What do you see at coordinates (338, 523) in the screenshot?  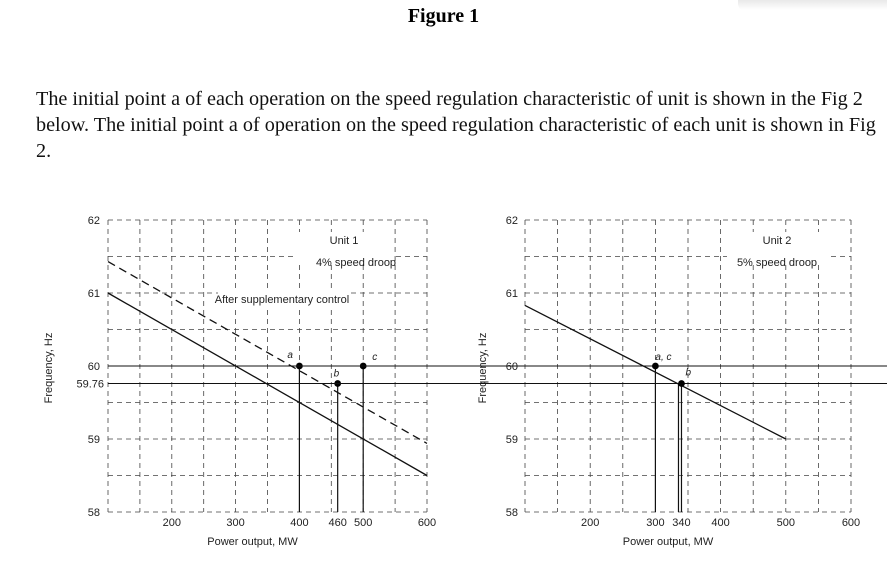 I see `plot1-x-tick-label: 460` at bounding box center [338, 523].